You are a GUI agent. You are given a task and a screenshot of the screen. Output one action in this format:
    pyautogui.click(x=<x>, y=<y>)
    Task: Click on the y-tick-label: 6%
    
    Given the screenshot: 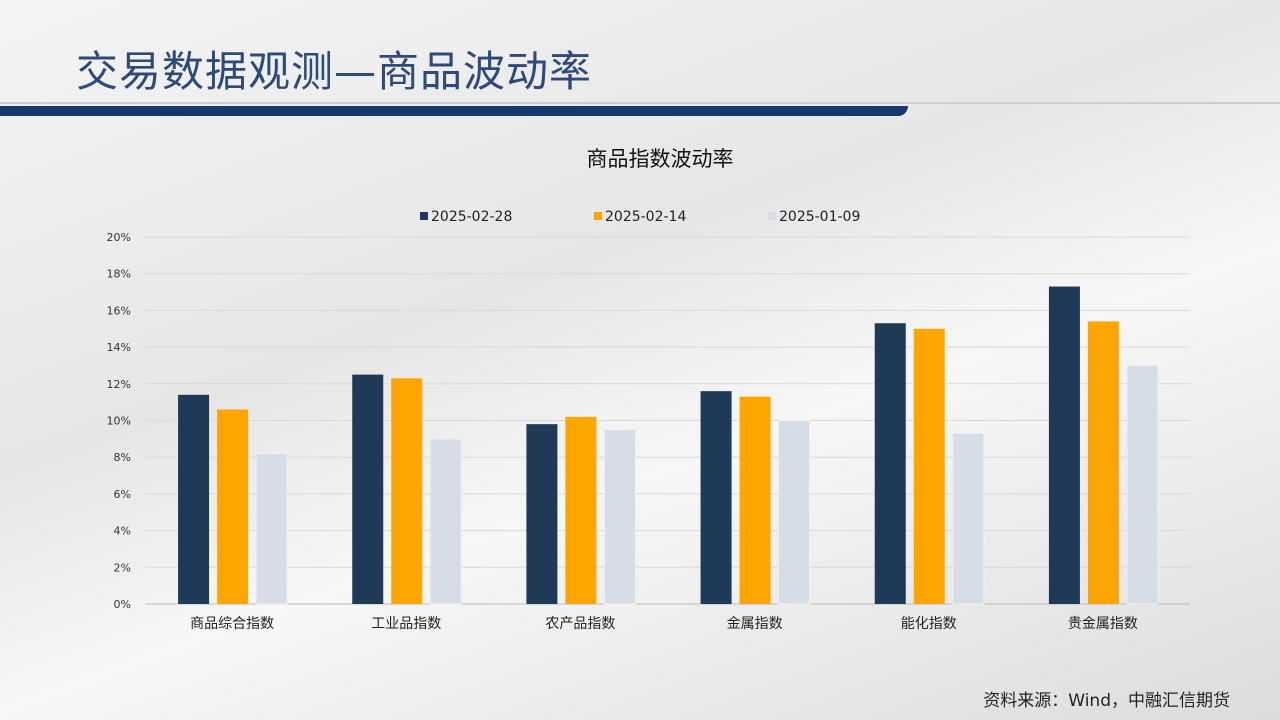 What is the action you would take?
    pyautogui.click(x=122, y=494)
    